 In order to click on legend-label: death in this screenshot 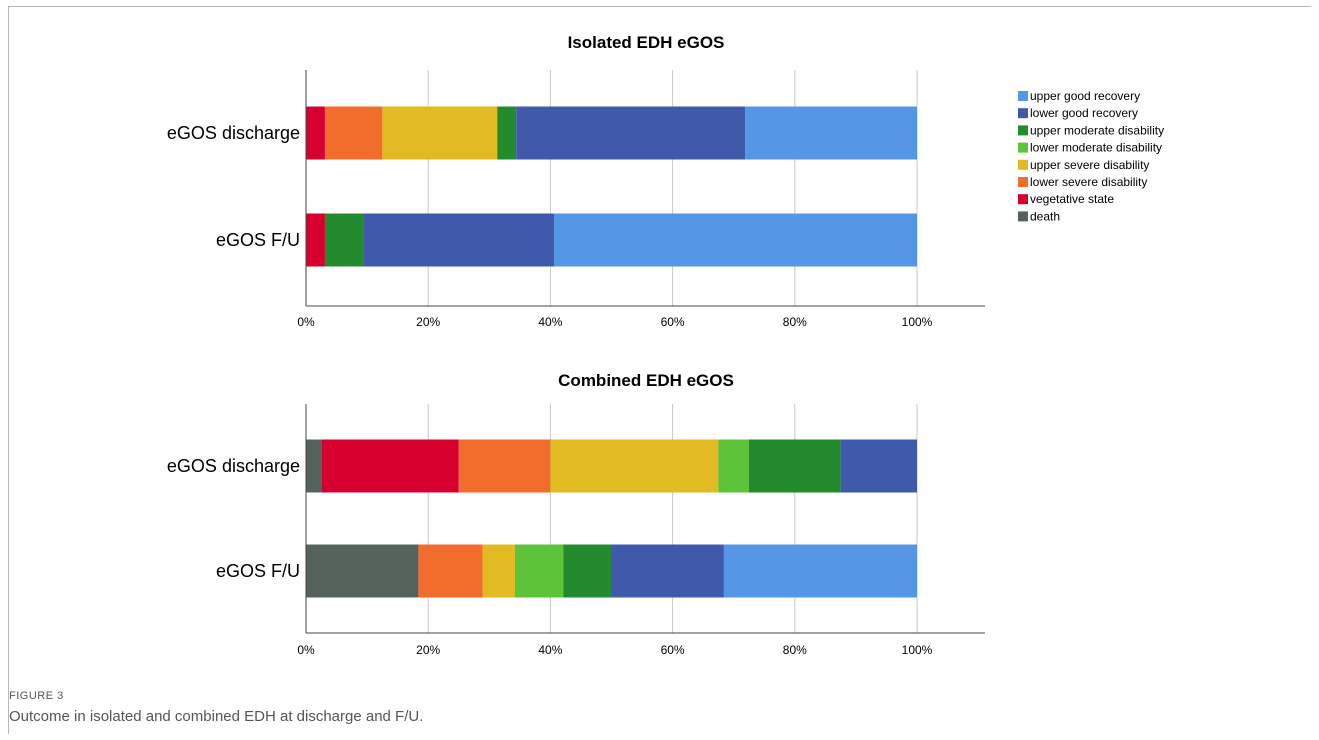, I will do `click(1045, 216)`.